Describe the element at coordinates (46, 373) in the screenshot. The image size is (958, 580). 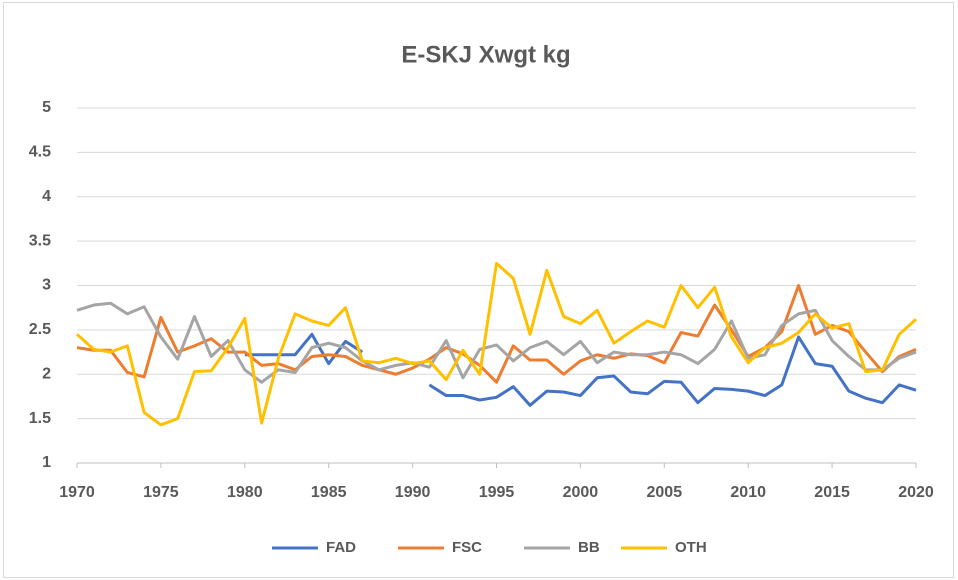
I see `y-tick-label: 2` at that location.